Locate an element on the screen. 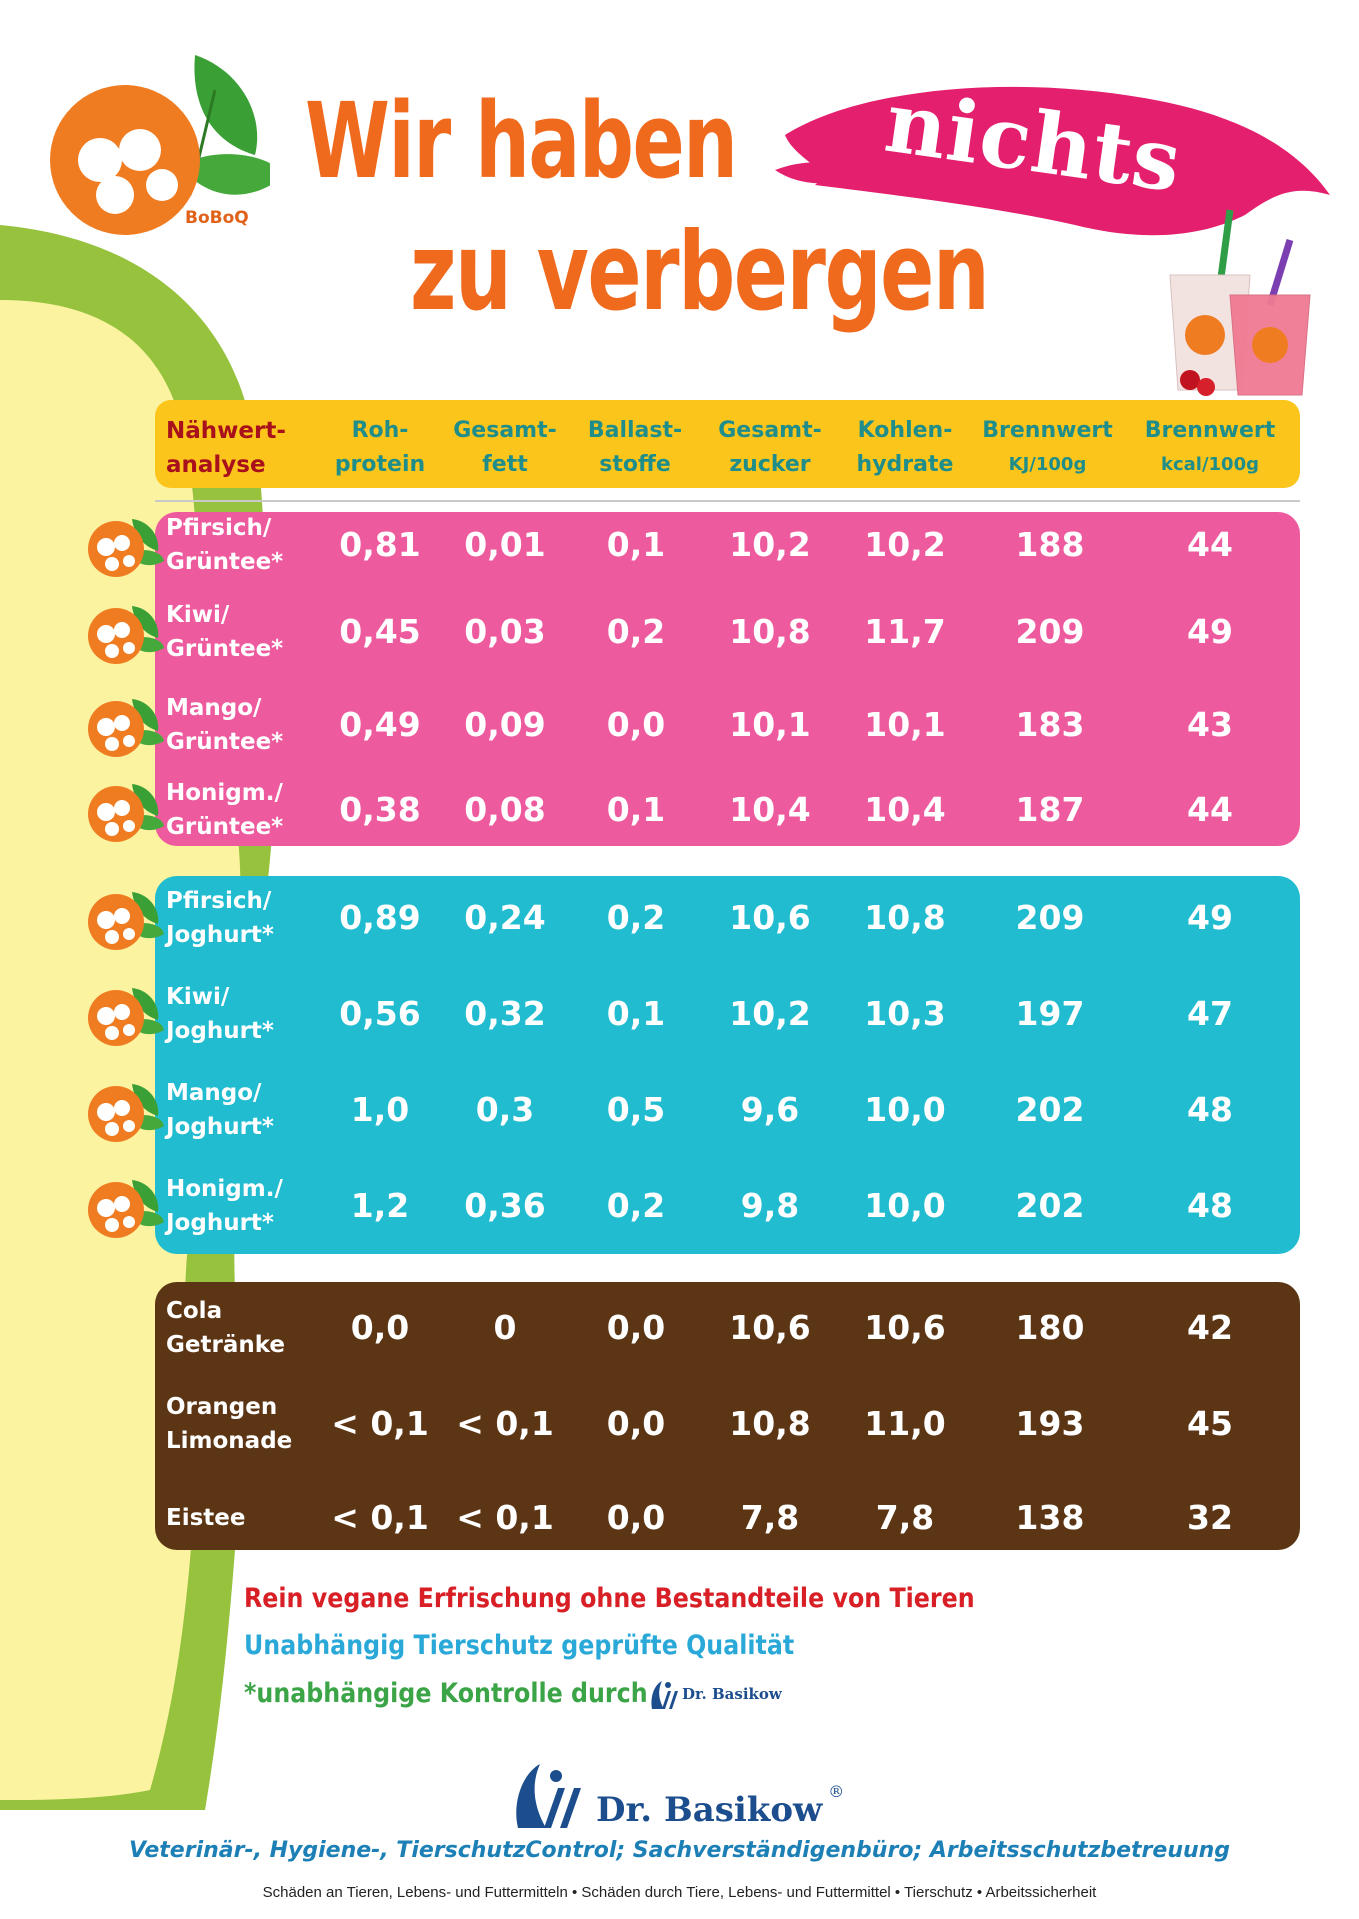 This screenshot has height=1919, width=1359. brush-stroke is located at coordinates (1052, 161).